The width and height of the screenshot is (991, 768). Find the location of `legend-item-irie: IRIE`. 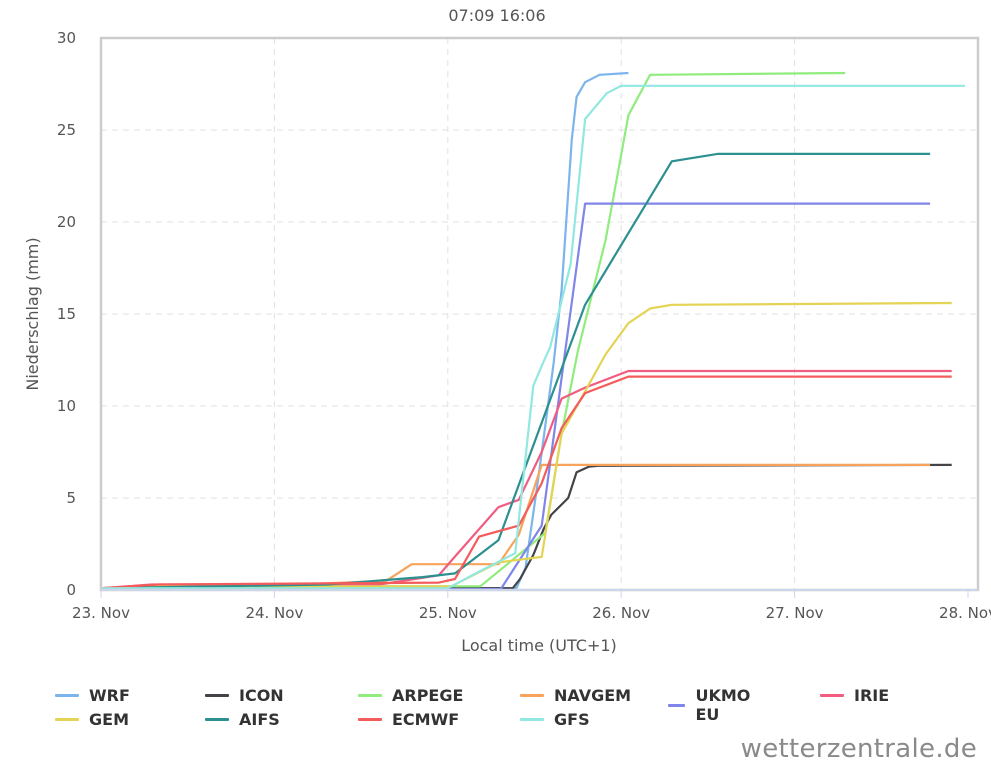

legend-item-irie: IRIE is located at coordinates (854, 695).